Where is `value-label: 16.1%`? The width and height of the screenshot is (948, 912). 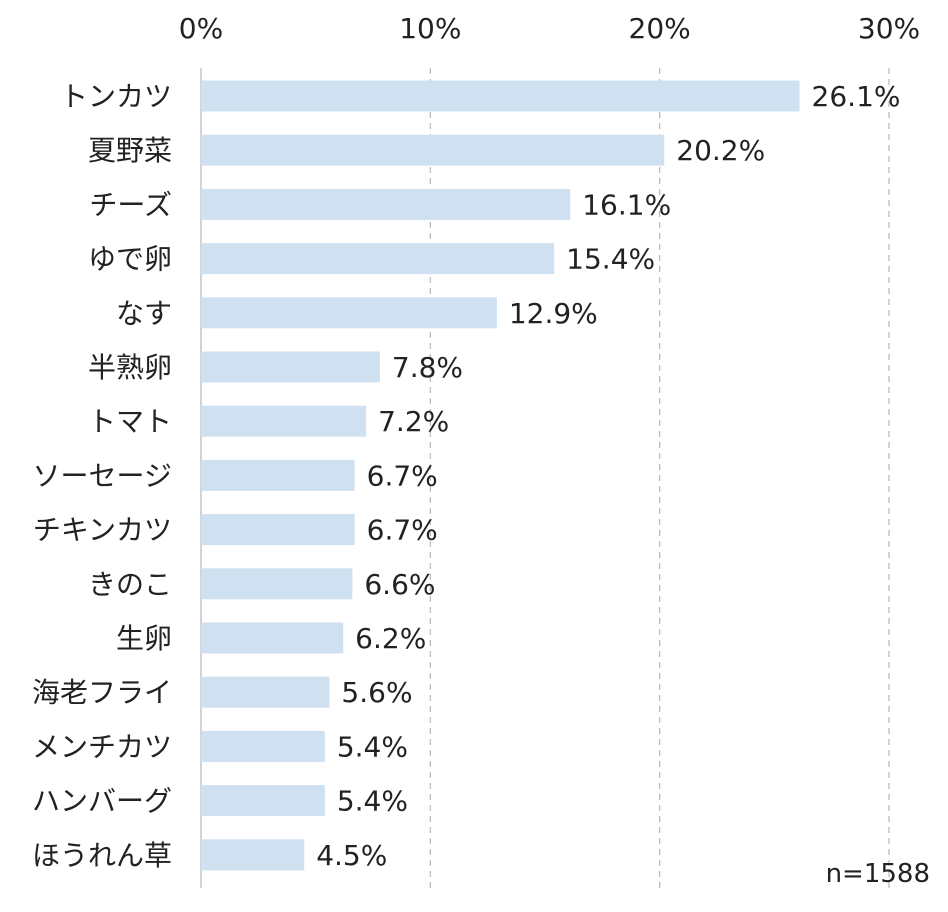
value-label: 16.1% is located at coordinates (626, 204).